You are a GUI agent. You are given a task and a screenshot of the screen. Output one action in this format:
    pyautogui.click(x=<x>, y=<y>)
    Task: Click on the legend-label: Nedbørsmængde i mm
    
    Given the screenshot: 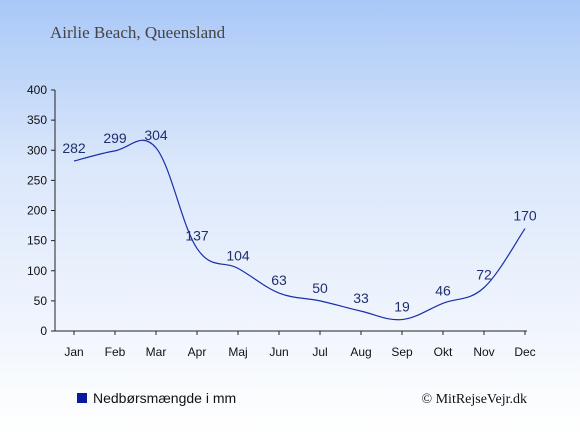 What is the action you would take?
    pyautogui.click(x=164, y=398)
    